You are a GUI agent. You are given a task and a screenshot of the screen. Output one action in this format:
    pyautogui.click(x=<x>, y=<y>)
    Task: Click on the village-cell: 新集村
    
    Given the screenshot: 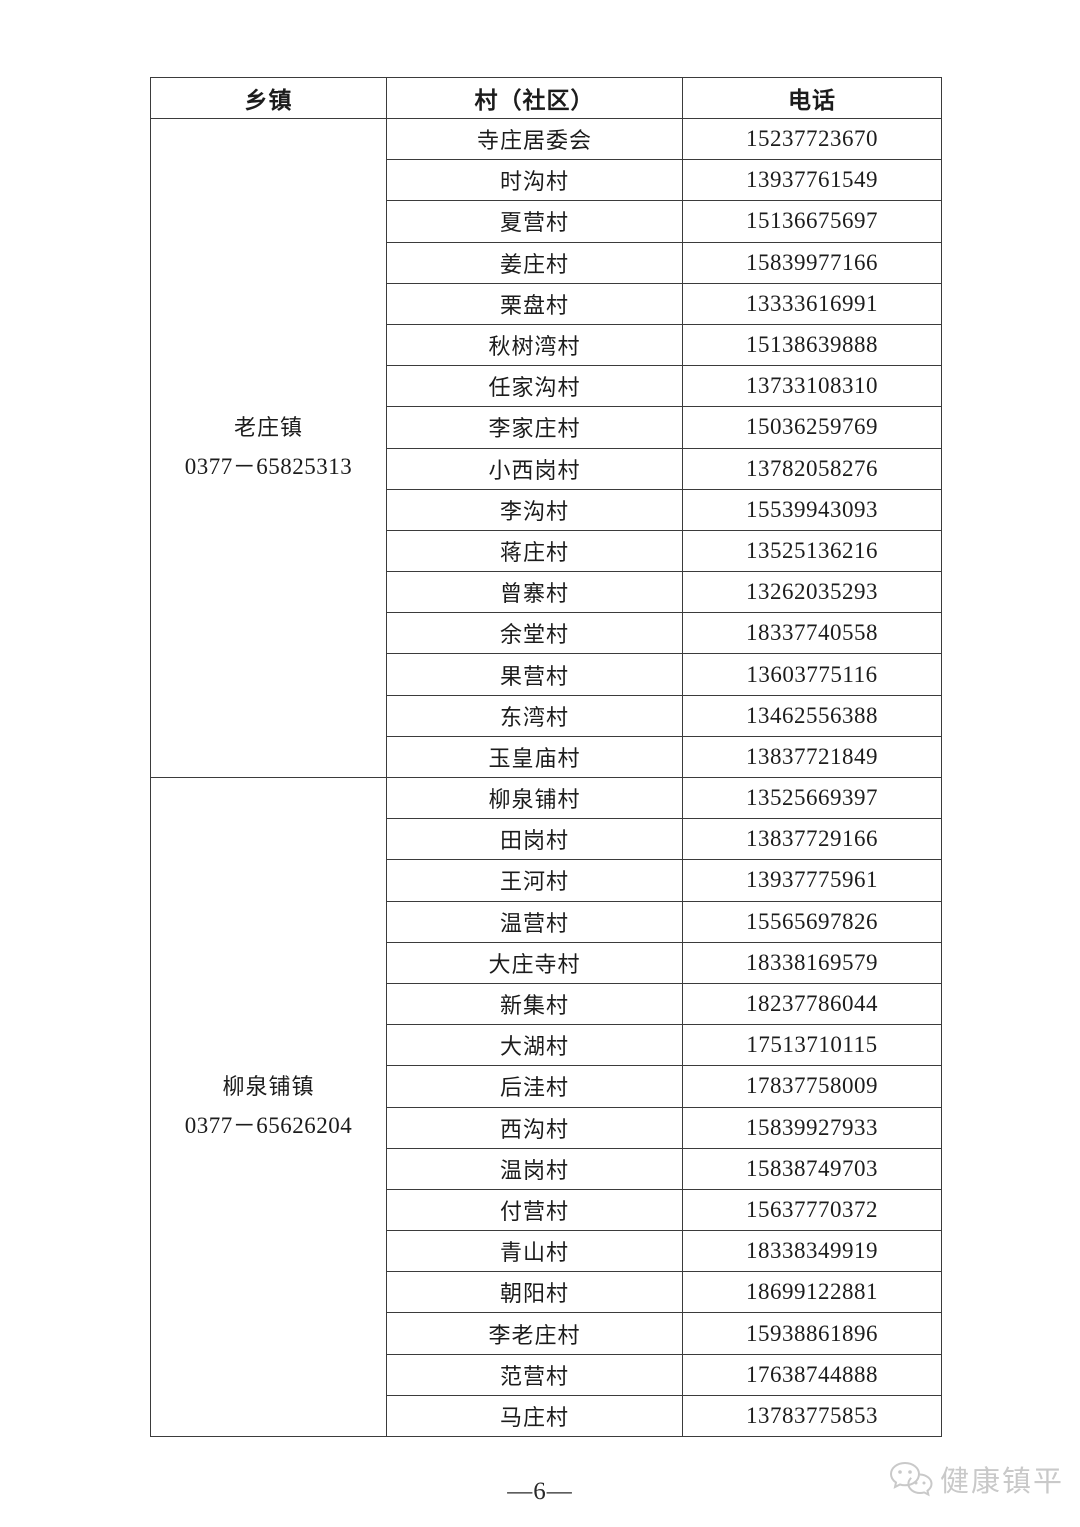 What is the action you would take?
    pyautogui.click(x=534, y=1004)
    